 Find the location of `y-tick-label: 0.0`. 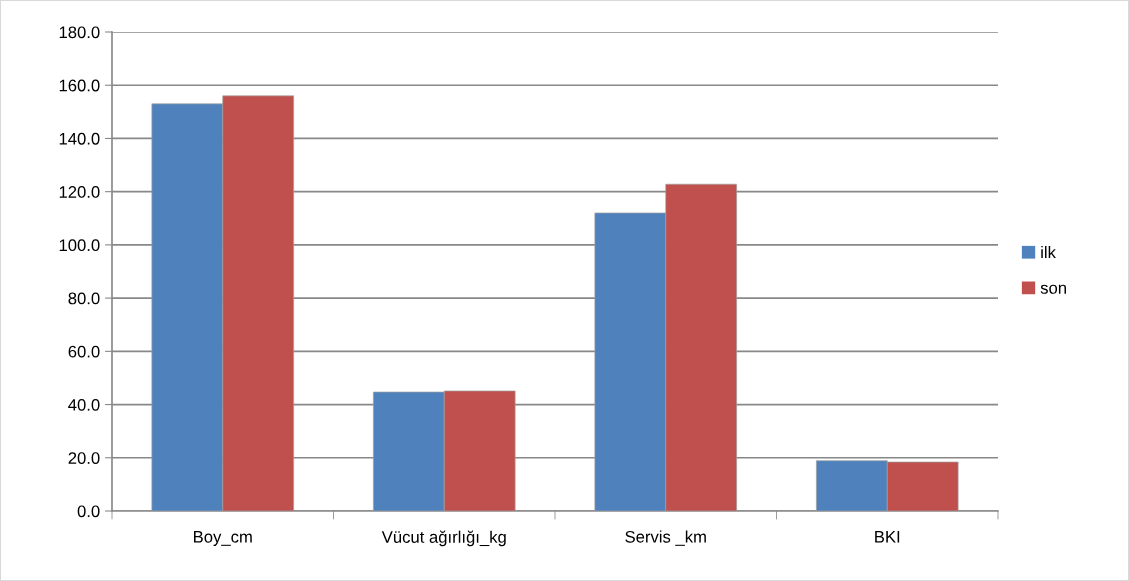

y-tick-label: 0.0 is located at coordinates (88, 511).